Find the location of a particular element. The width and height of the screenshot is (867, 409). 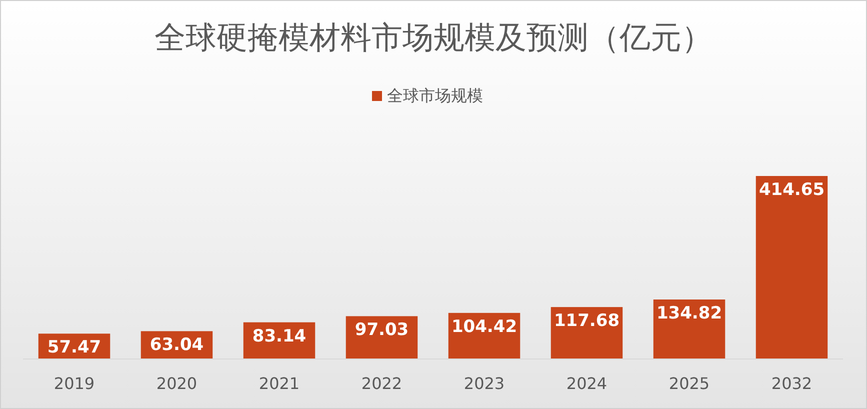

x-tick-label: 2032 is located at coordinates (791, 383).